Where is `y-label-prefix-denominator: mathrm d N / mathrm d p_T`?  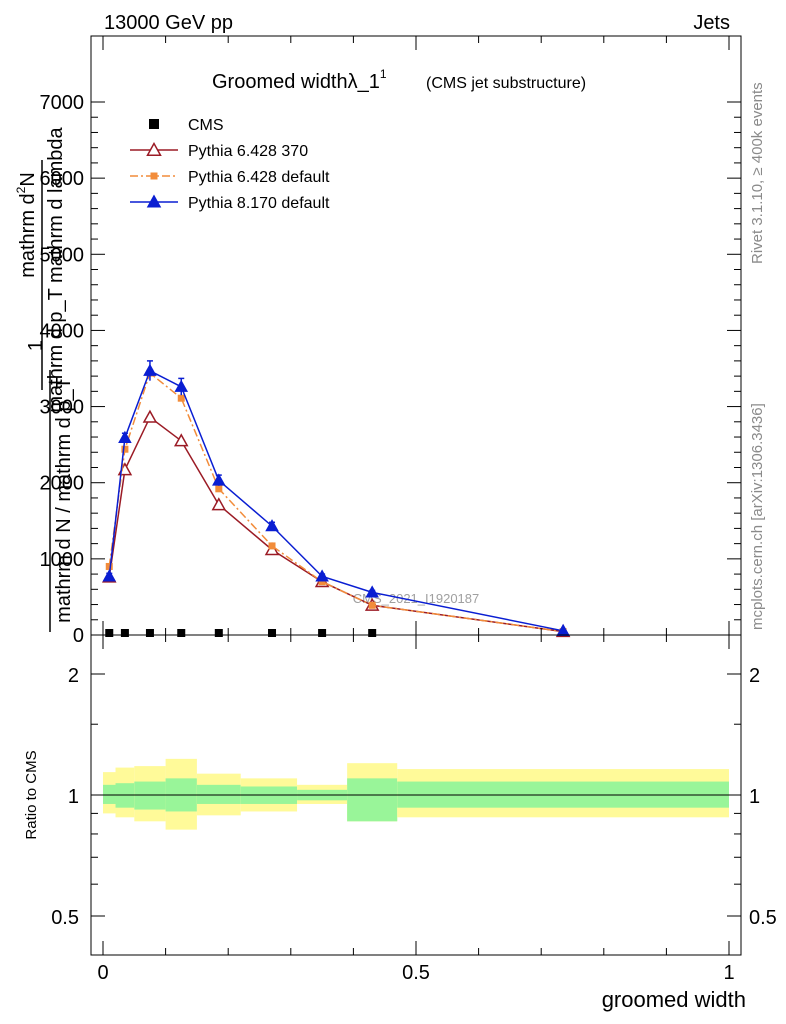
y-label-prefix-denominator: mathrm d N / mathrm d p_T is located at coordinates (64, 500).